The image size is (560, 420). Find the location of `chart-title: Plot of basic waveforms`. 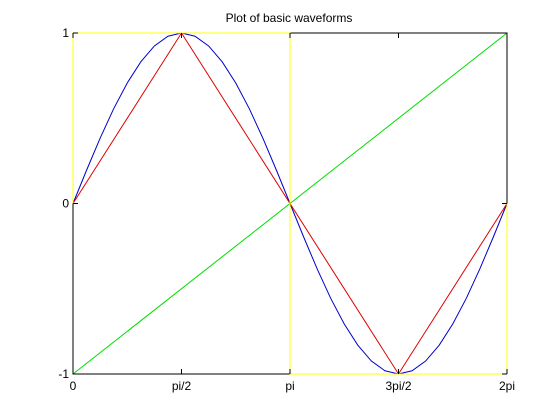

chart-title: Plot of basic waveforms is located at coordinates (289, 18).